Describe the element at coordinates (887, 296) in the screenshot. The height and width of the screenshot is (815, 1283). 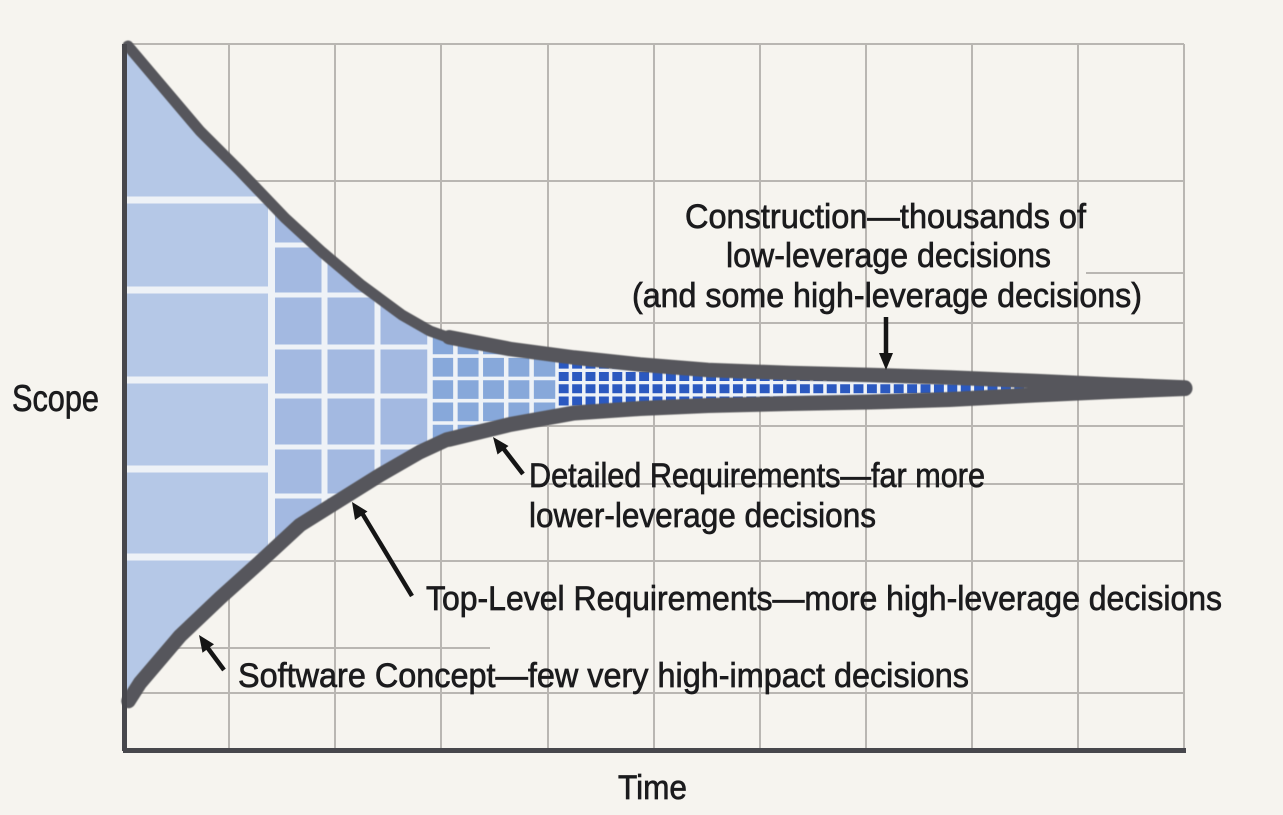
I see `svg-text:(and some high-leverage decisi: (and some high-leverage decisions)` at that location.